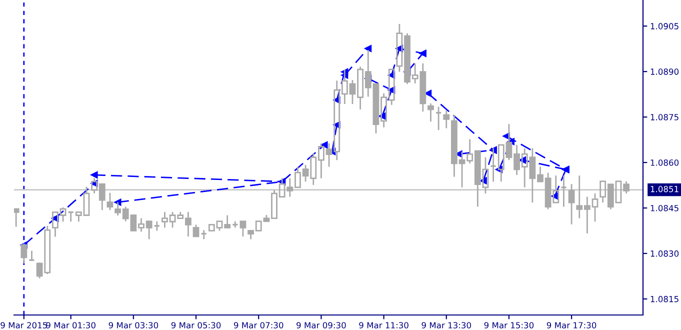  Describe the element at coordinates (446, 325) in the screenshot. I see `x-tick-label: 9 Mar 13:30` at that location.